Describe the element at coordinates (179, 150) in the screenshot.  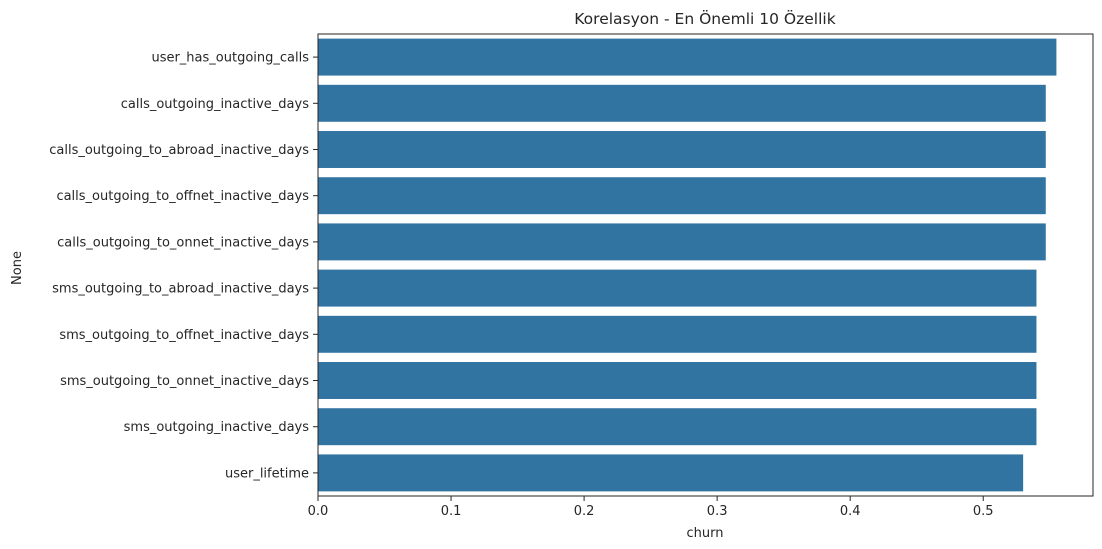
I see `y-tick-label: calls_outgoing_to_abroad_inactive_days` at that location.